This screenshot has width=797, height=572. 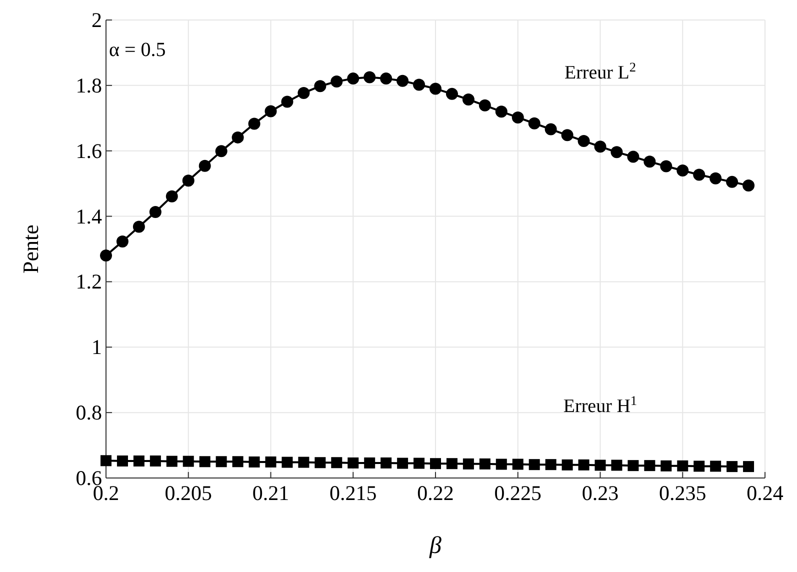 What do you see at coordinates (682, 493) in the screenshot?
I see `x-tick-label: 0.235` at bounding box center [682, 493].